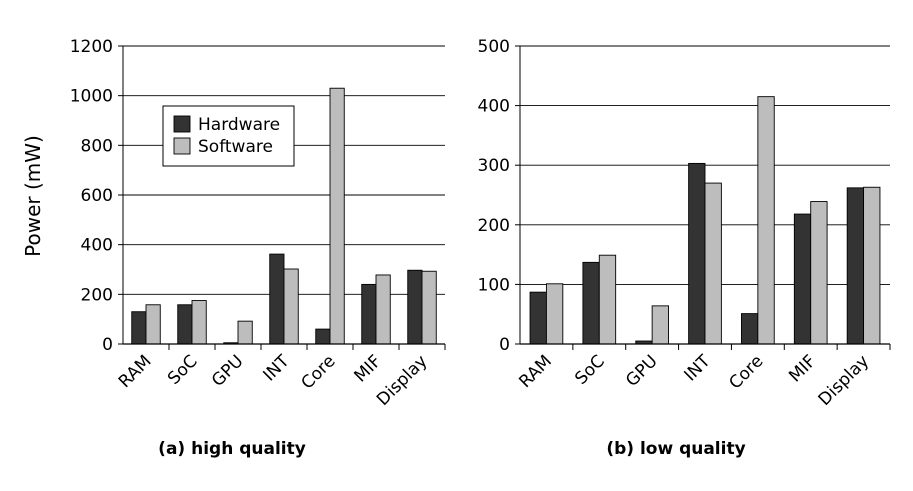 The height and width of the screenshot is (491, 913). Describe the element at coordinates (91, 97) in the screenshot. I see `y-tick-label: 1000` at that location.